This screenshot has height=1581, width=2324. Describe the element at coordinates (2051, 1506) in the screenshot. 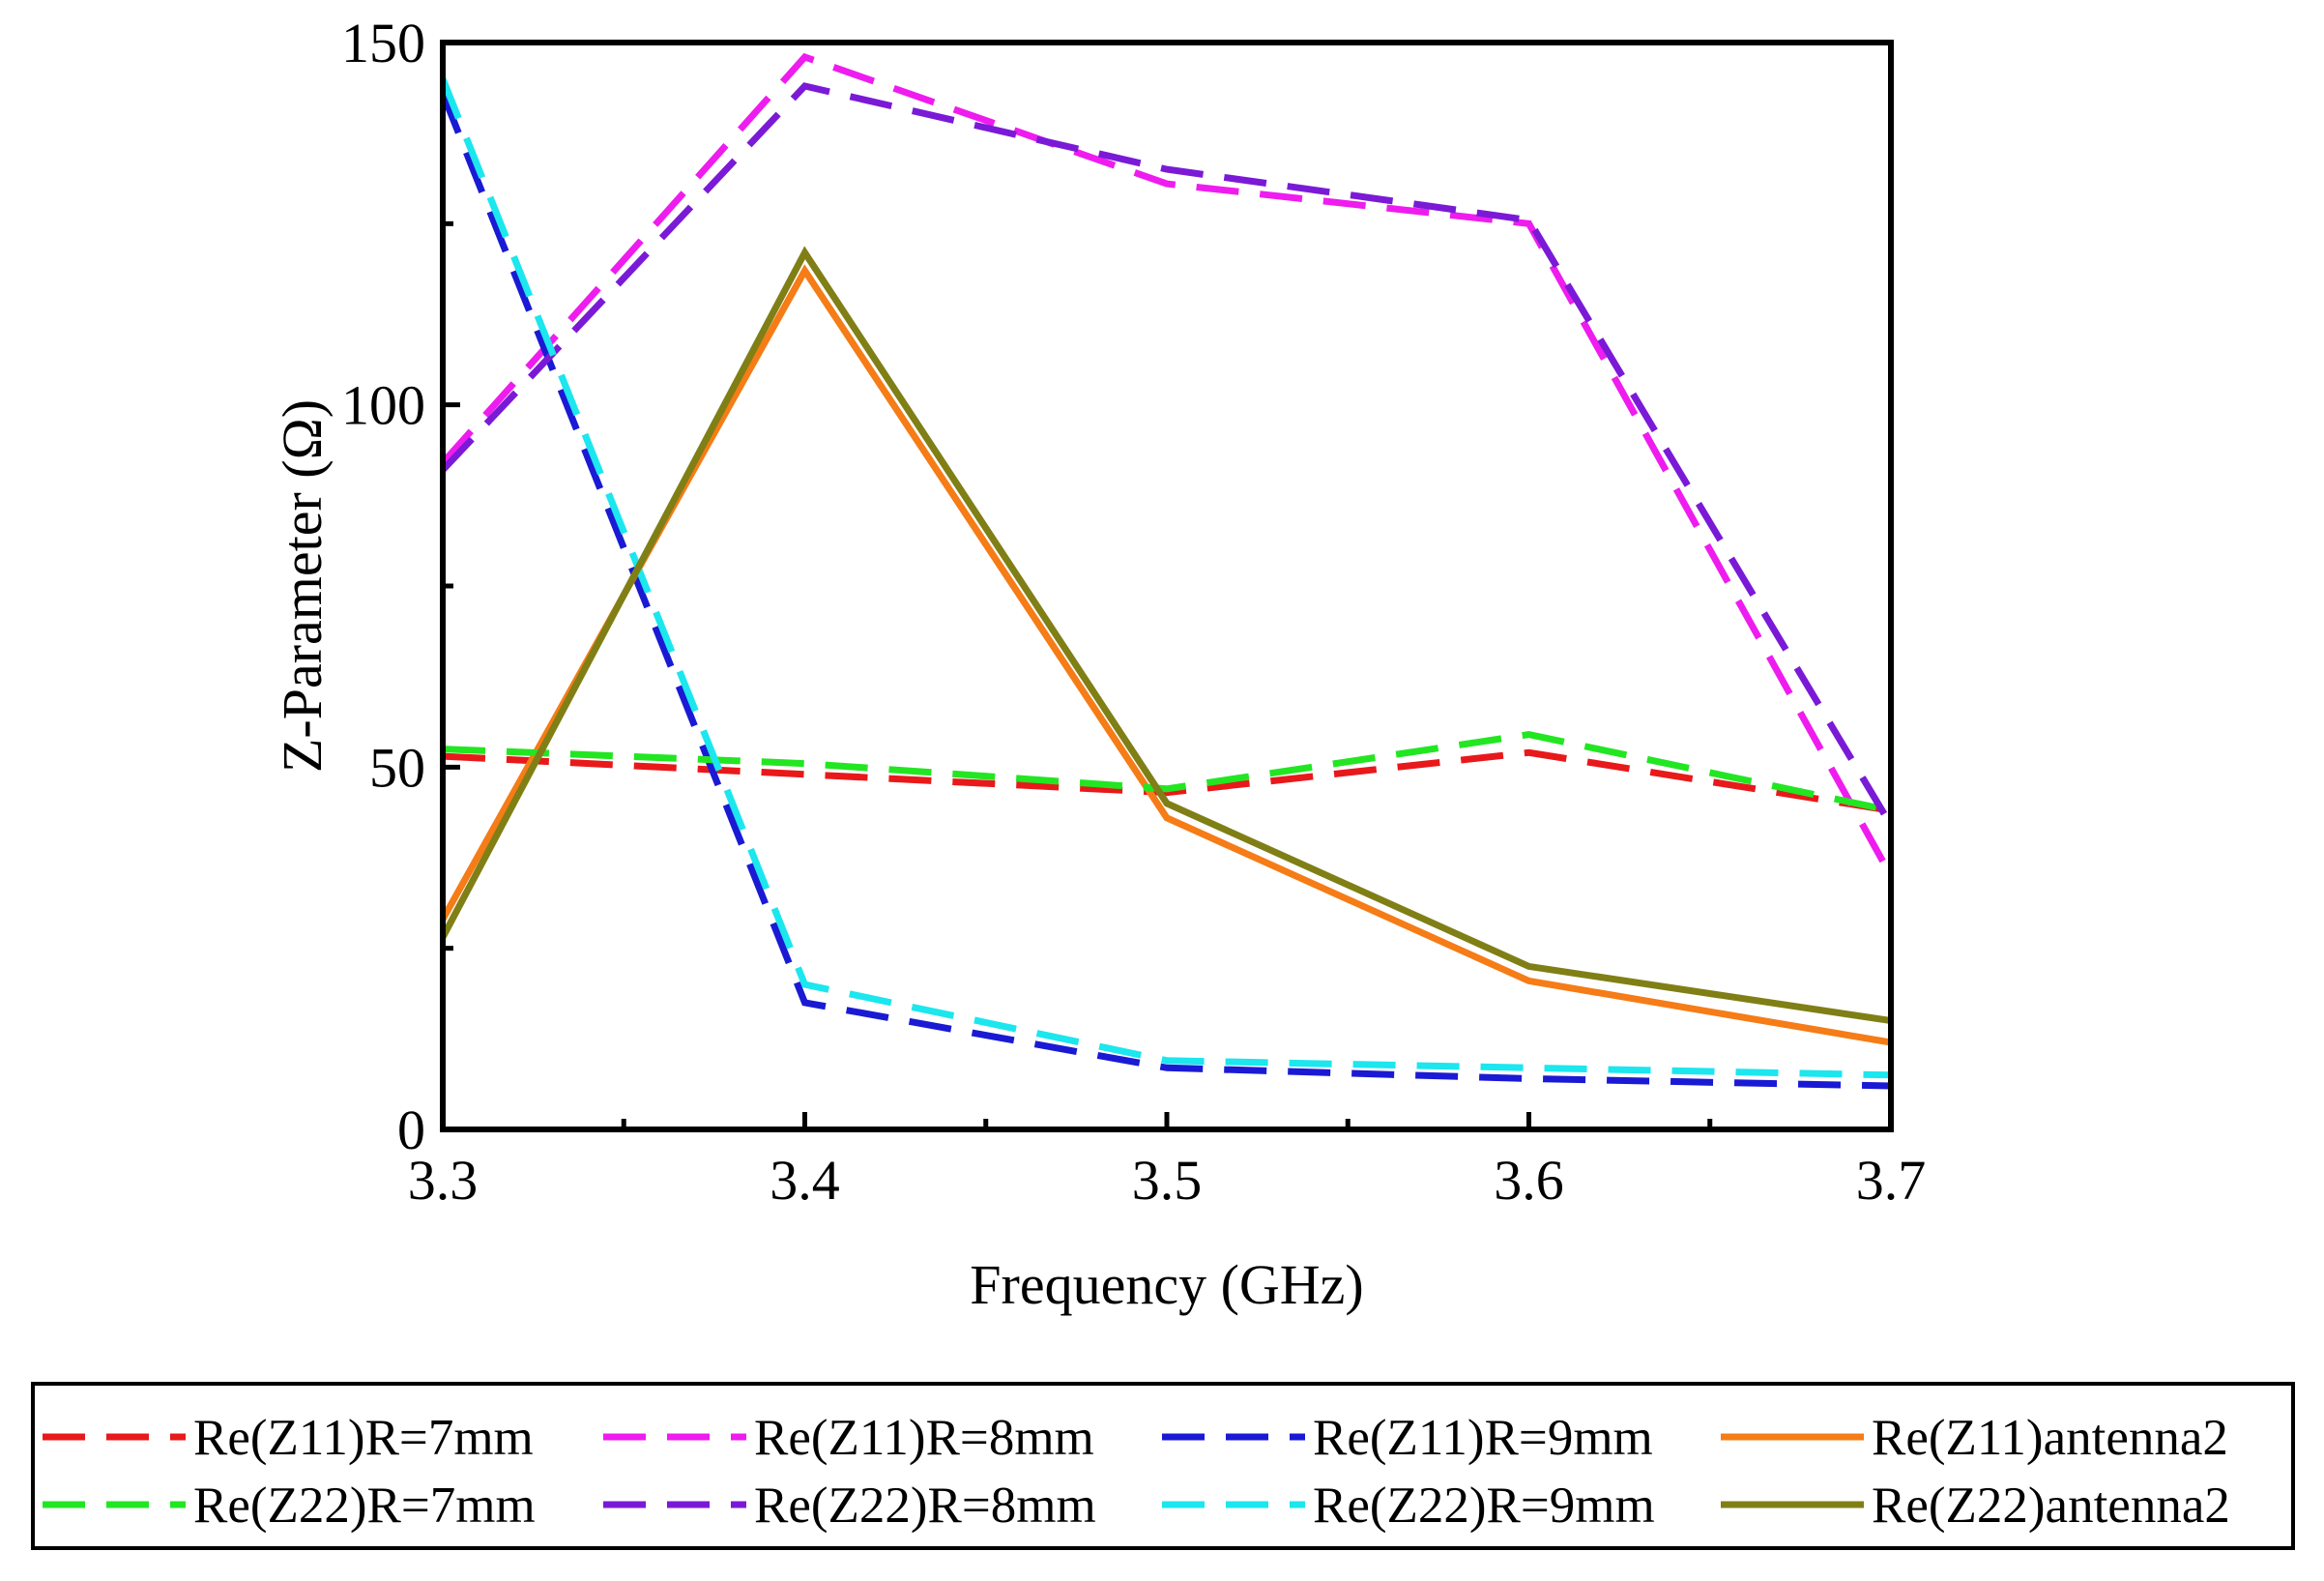

I see `legend-label: Re(Z22)antenna2` at that location.